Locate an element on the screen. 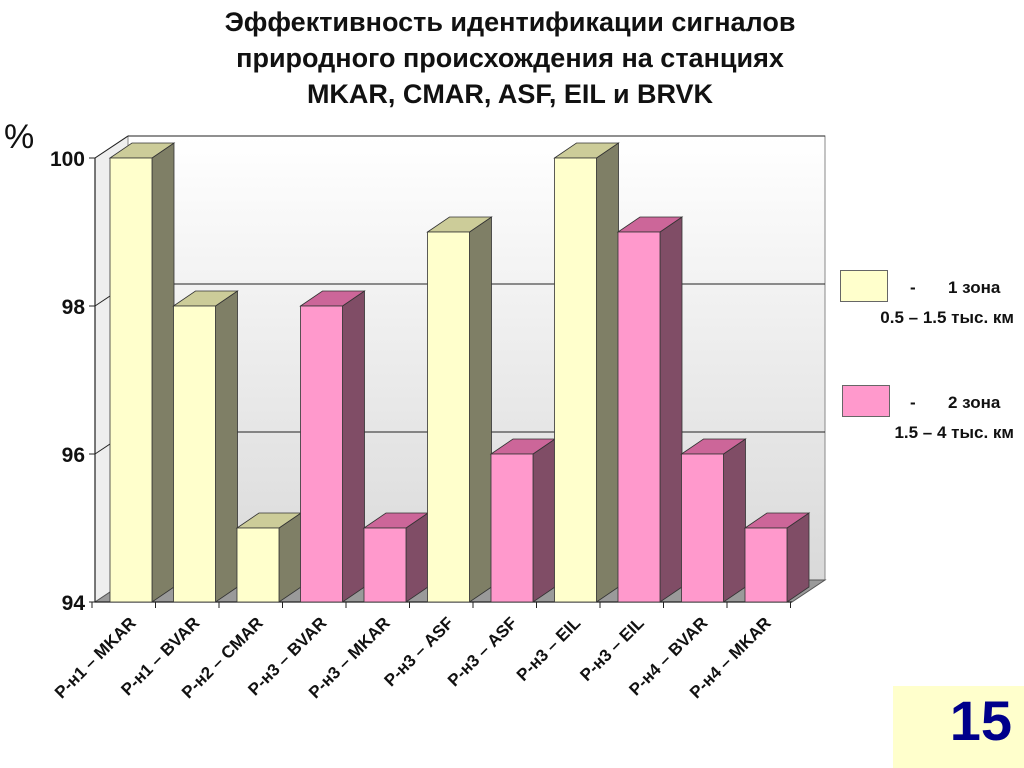 Image resolution: width=1024 pixels, height=768 pixels. y-tick-label: 96 is located at coordinates (73, 455).